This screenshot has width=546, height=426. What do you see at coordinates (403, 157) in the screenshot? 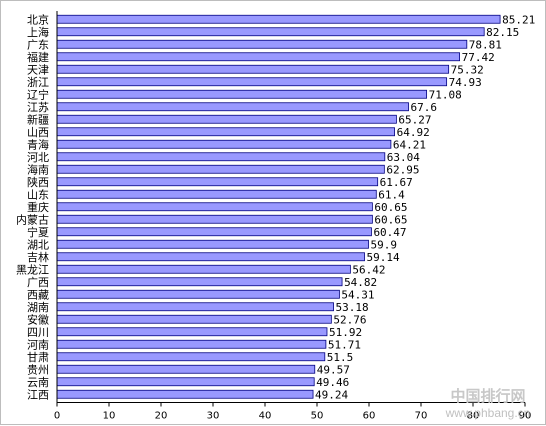
I see `value-label: 63.04` at bounding box center [403, 157].